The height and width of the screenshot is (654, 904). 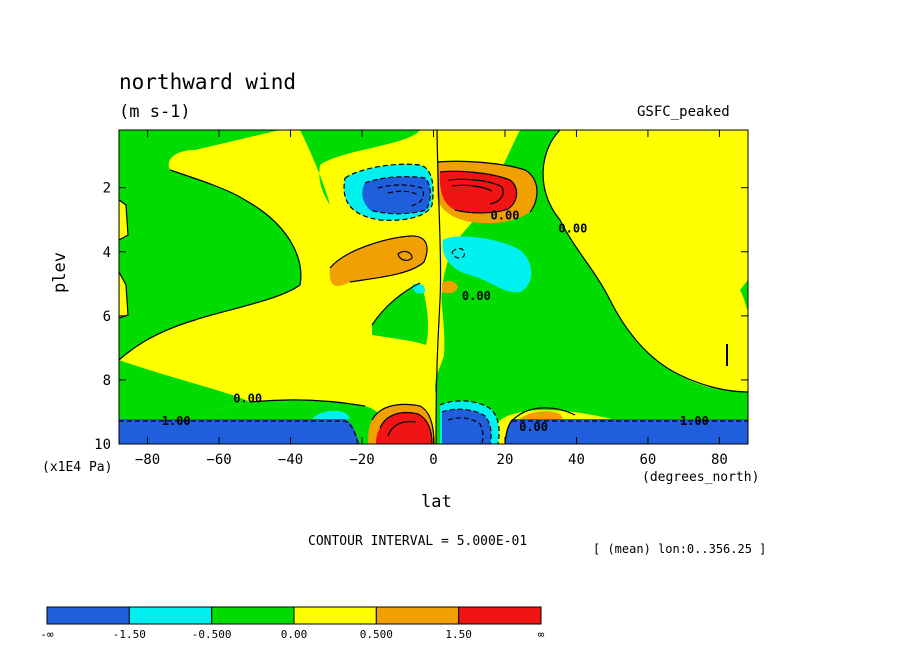 What do you see at coordinates (290, 460) in the screenshot?
I see `x-tick-label: −40` at bounding box center [290, 460].